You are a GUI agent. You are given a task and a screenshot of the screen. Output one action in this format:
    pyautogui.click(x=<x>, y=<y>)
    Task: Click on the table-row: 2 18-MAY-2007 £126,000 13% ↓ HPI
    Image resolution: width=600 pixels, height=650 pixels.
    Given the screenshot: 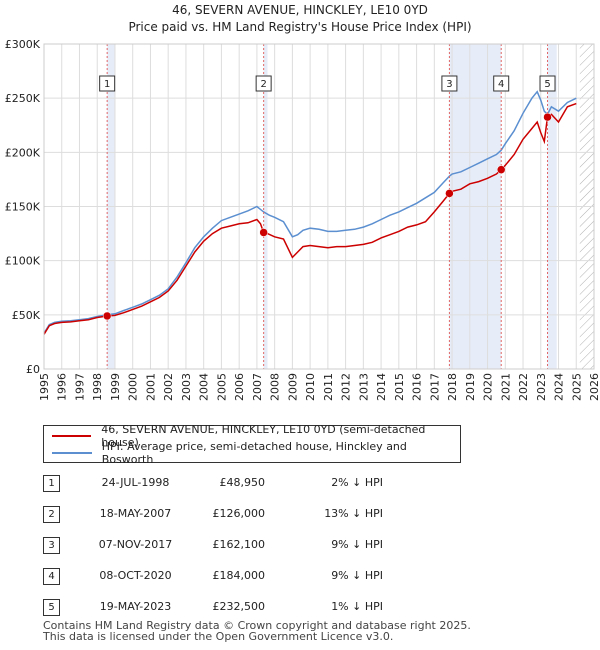 What is the action you would take?
    pyautogui.click(x=253, y=514)
    